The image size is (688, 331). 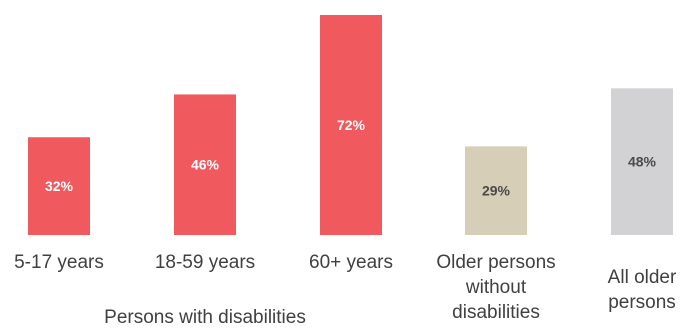 What do you see at coordinates (495, 287) in the screenshot?
I see `category-label-3: Older persons without disabilities` at bounding box center [495, 287].